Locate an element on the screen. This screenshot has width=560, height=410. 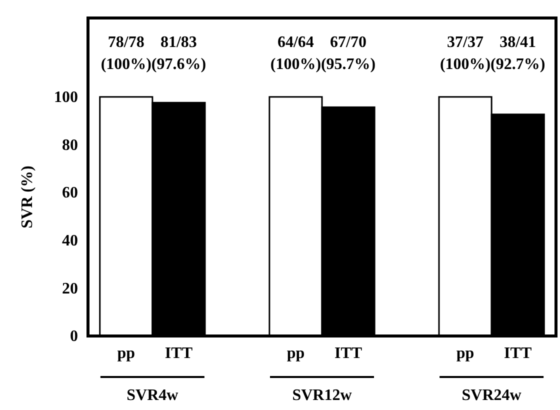
data-label: 78/78 (100%) is located at coordinates (126, 53).